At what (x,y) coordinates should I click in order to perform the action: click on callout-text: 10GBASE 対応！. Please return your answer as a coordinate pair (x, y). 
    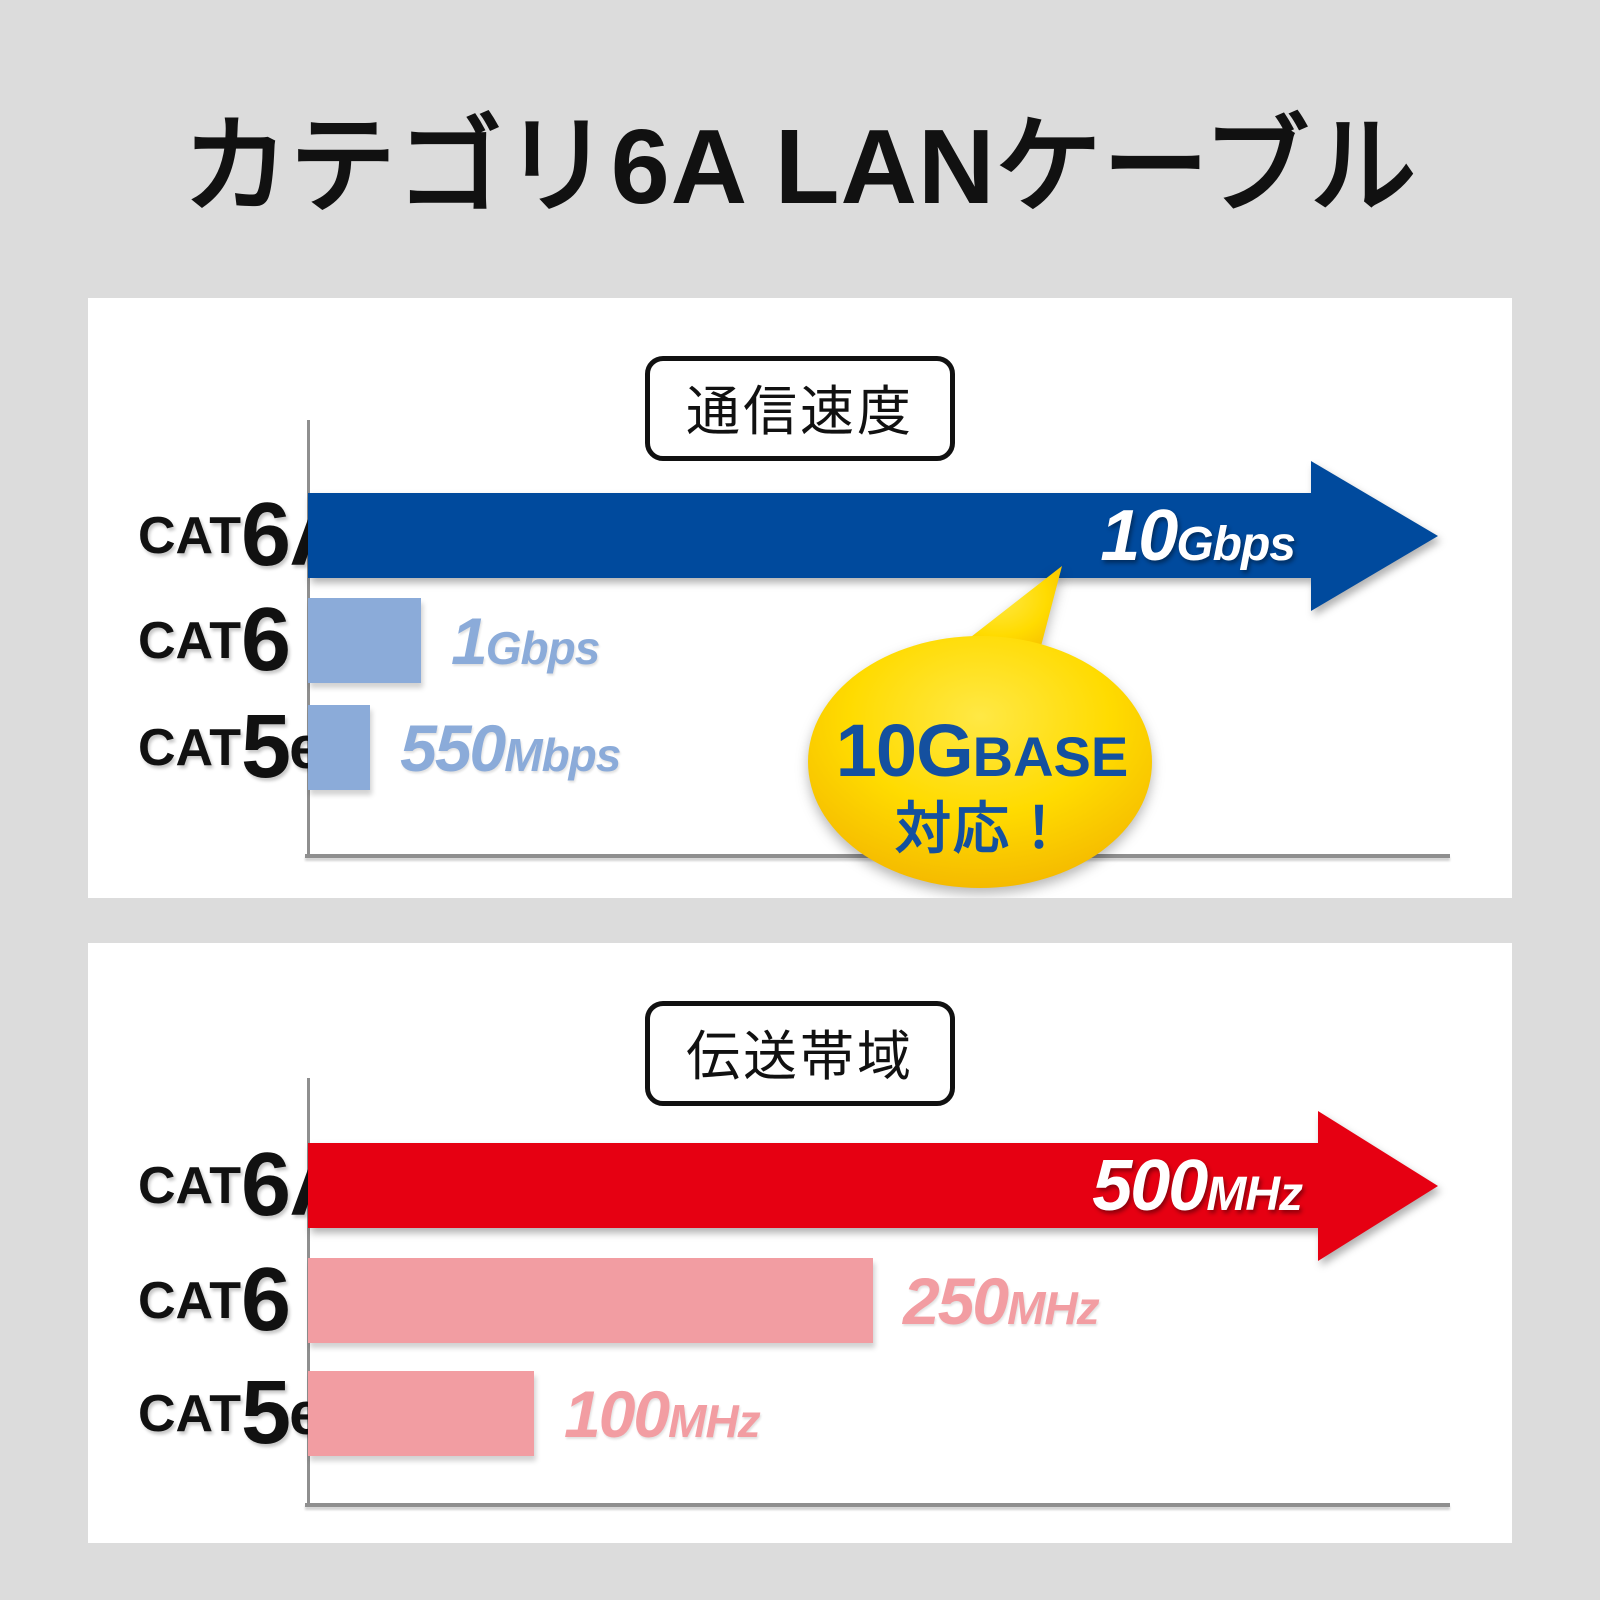
    Looking at the image, I should click on (982, 784).